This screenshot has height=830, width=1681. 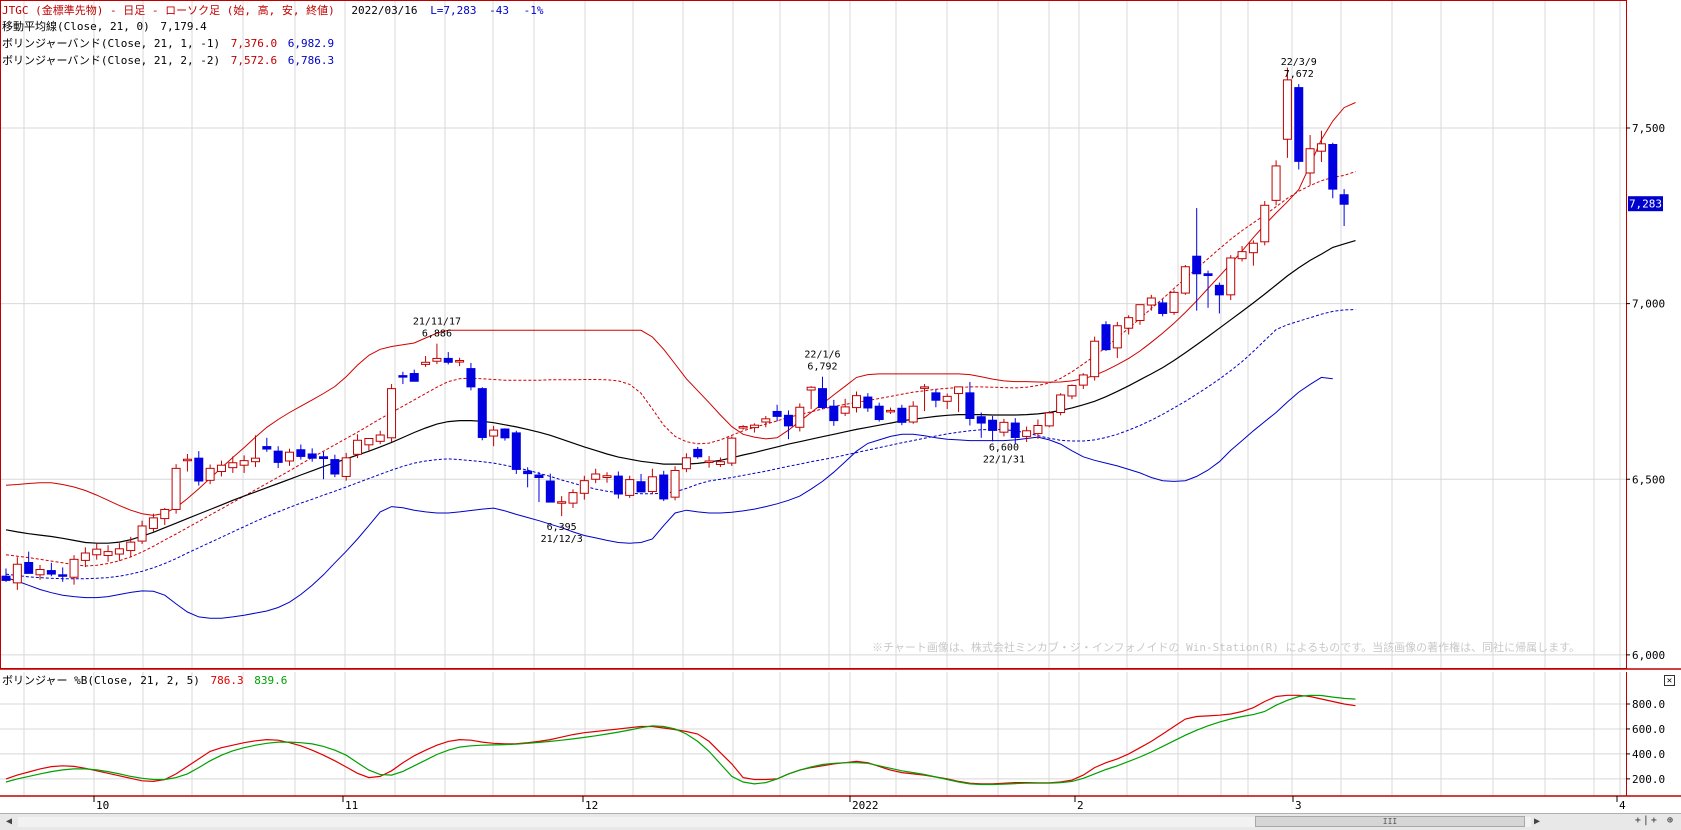 I want to click on bb2-upper: 7,572.6, so click(x=254, y=60).